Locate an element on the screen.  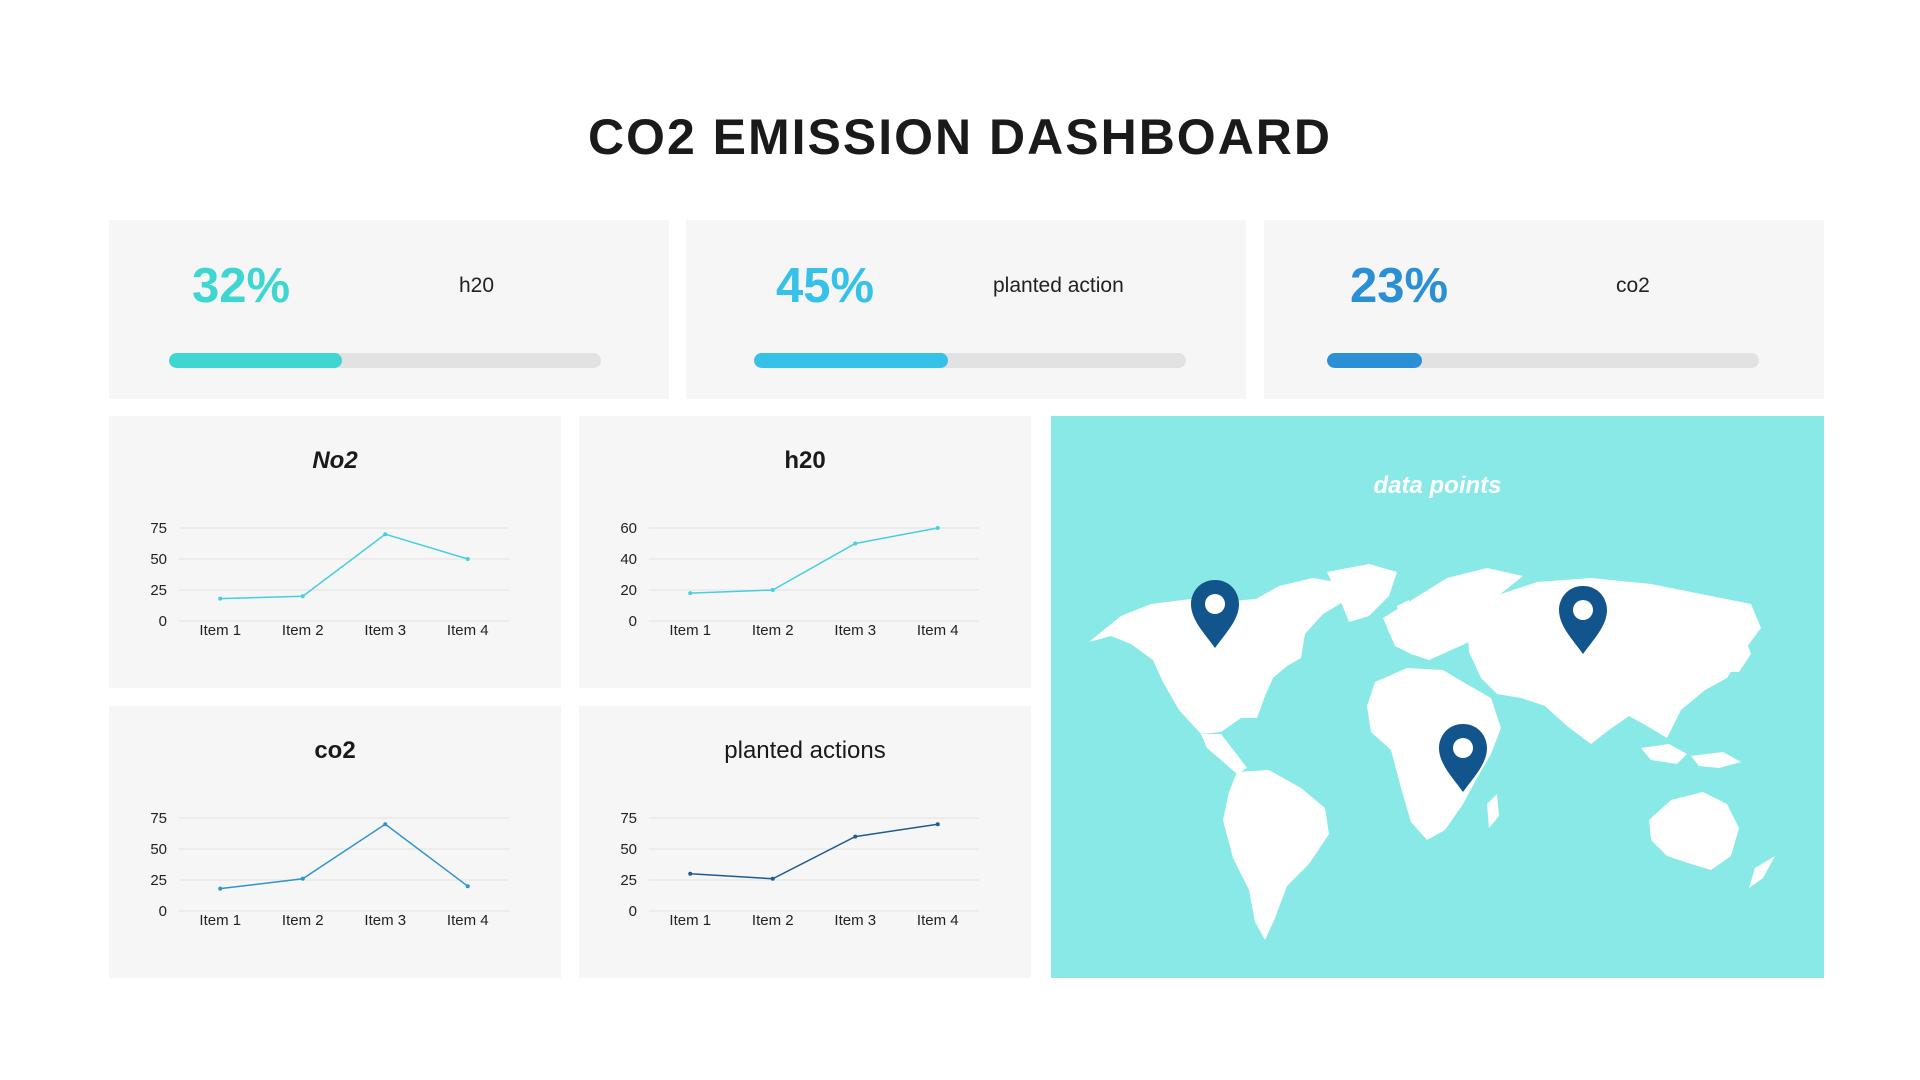
page-title: CO2 EMISSION DASHBOARD is located at coordinates (960, 137).